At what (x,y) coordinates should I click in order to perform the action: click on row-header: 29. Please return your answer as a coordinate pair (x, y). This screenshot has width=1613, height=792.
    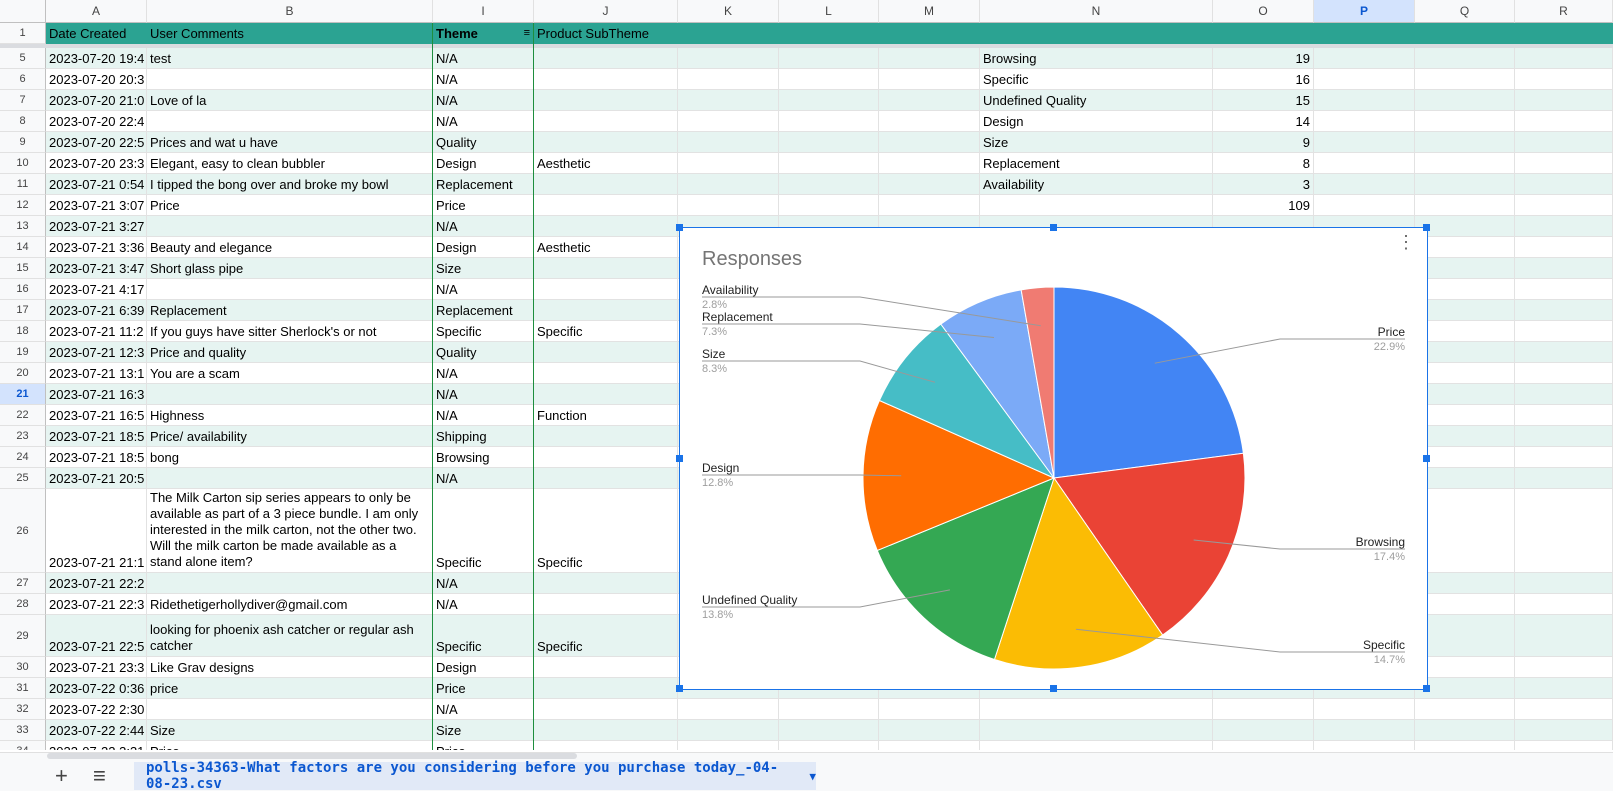
    Looking at the image, I should click on (23, 636).